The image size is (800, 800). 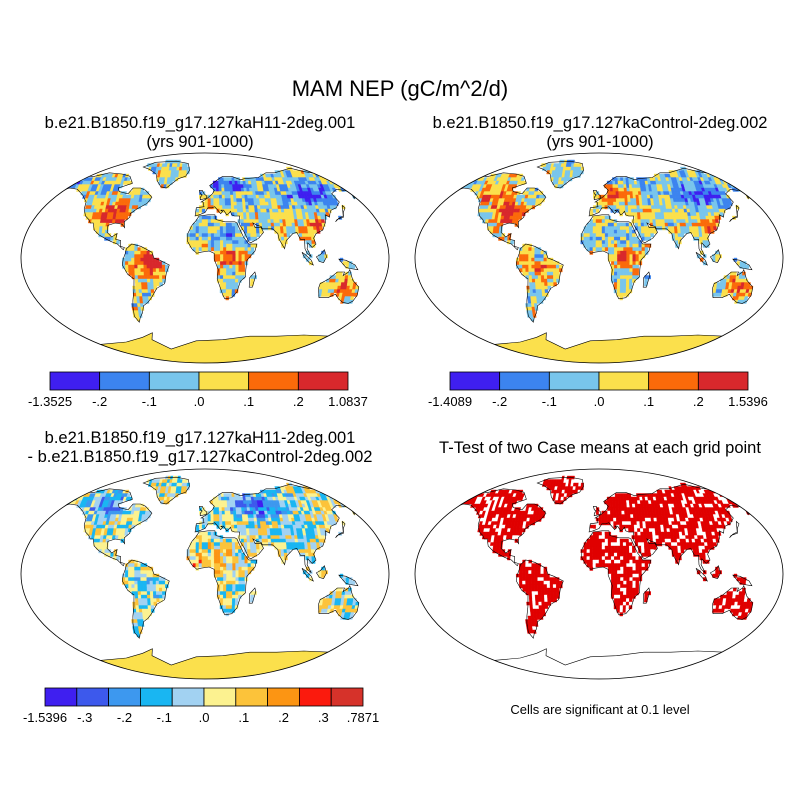 I want to click on difference-colorbar: -1.5396 -.3 -.2 -.1 .0 .1 .2 .3 .7871, so click(x=201, y=706).